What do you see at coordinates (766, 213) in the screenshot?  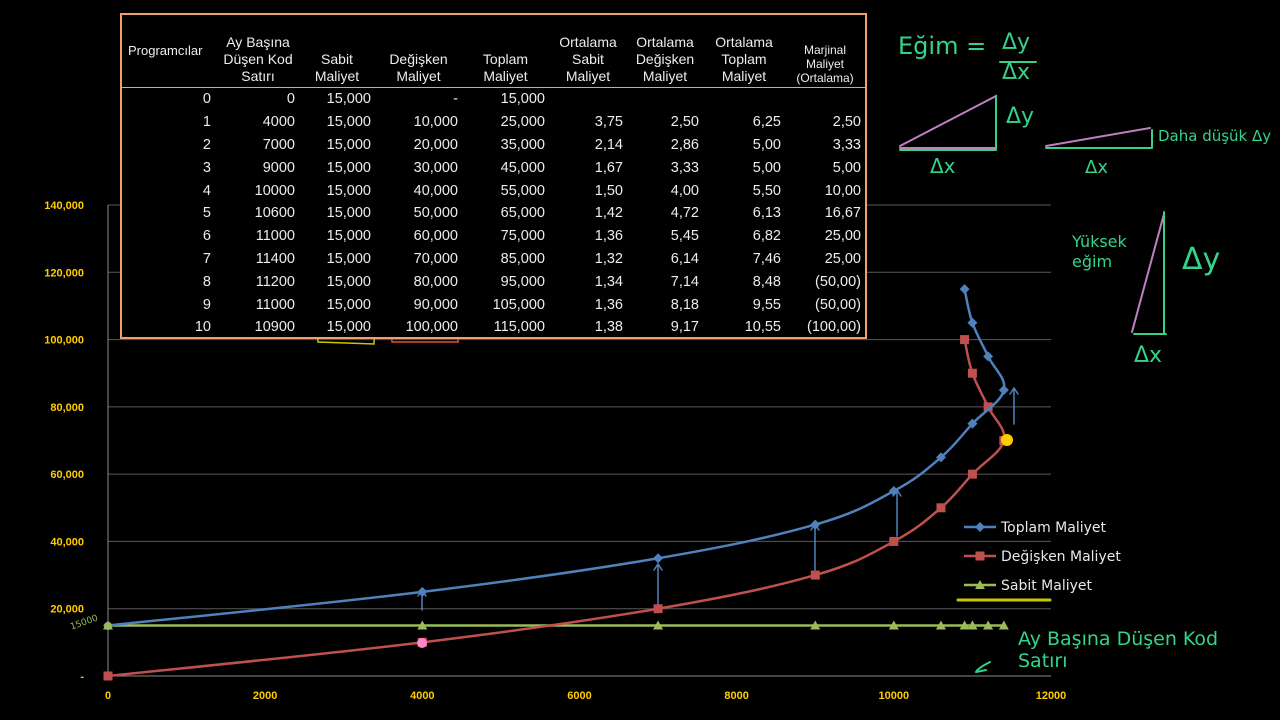 I see `table-cell: 6,13` at bounding box center [766, 213].